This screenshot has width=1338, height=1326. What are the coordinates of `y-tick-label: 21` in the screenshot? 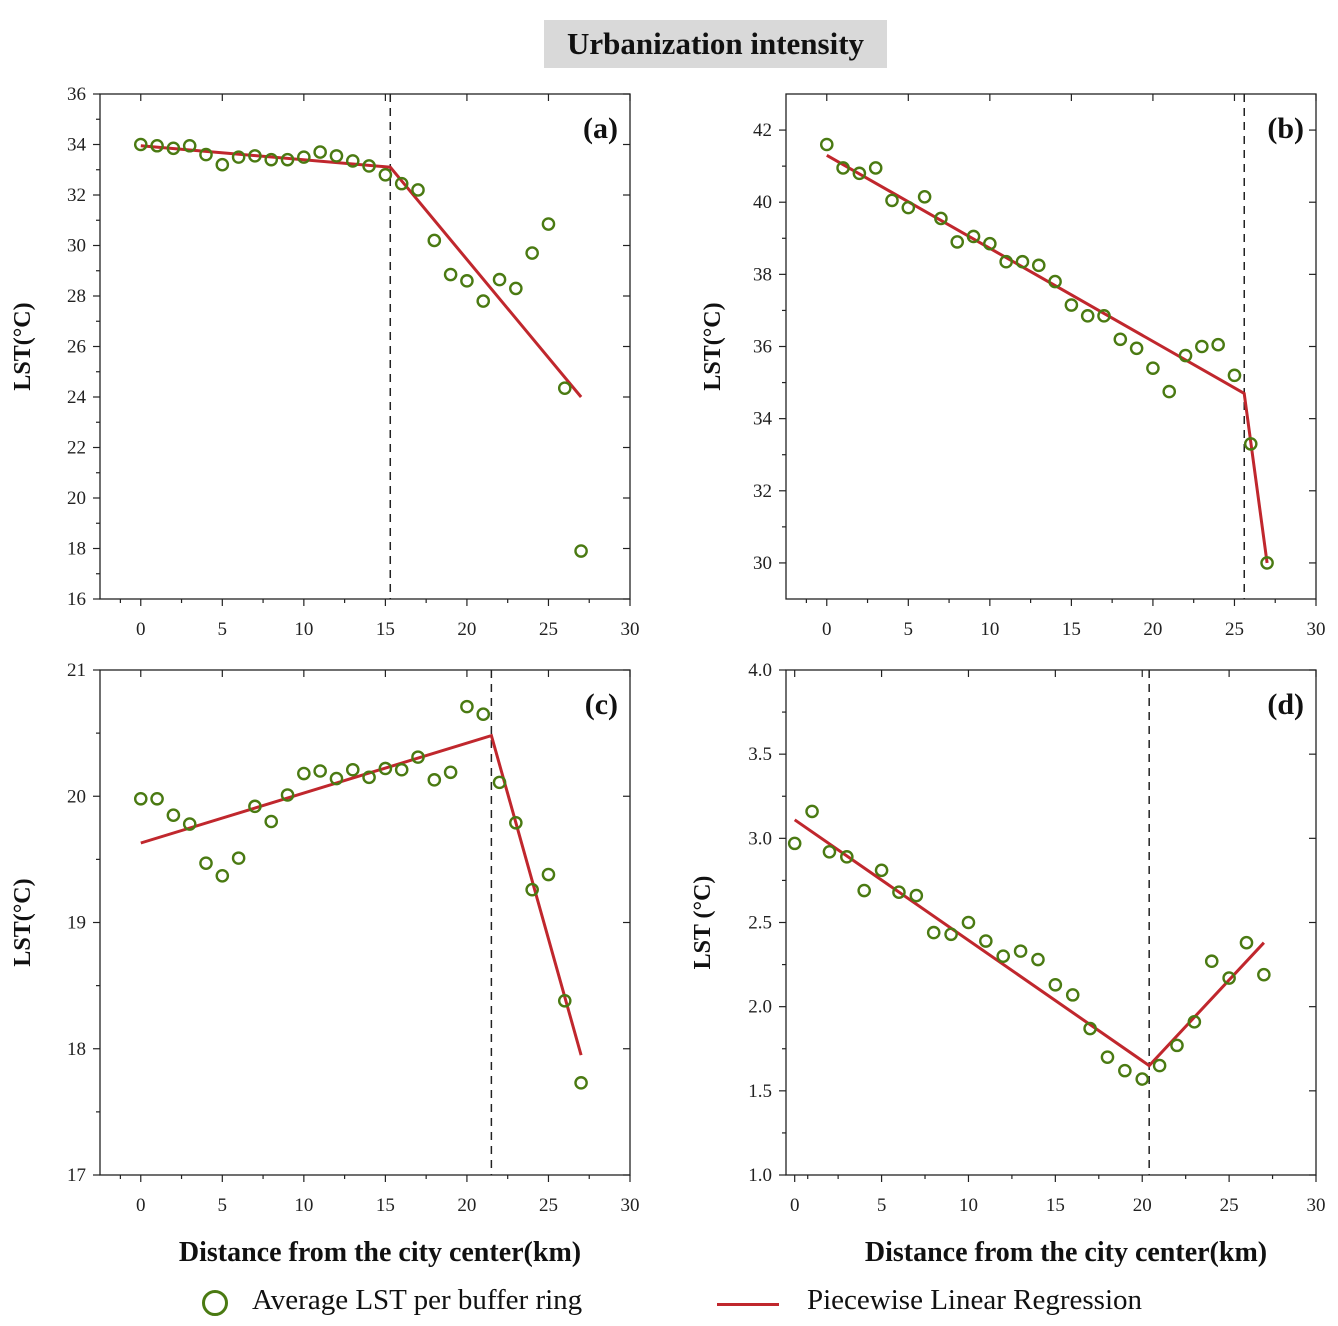 It's located at (76, 670).